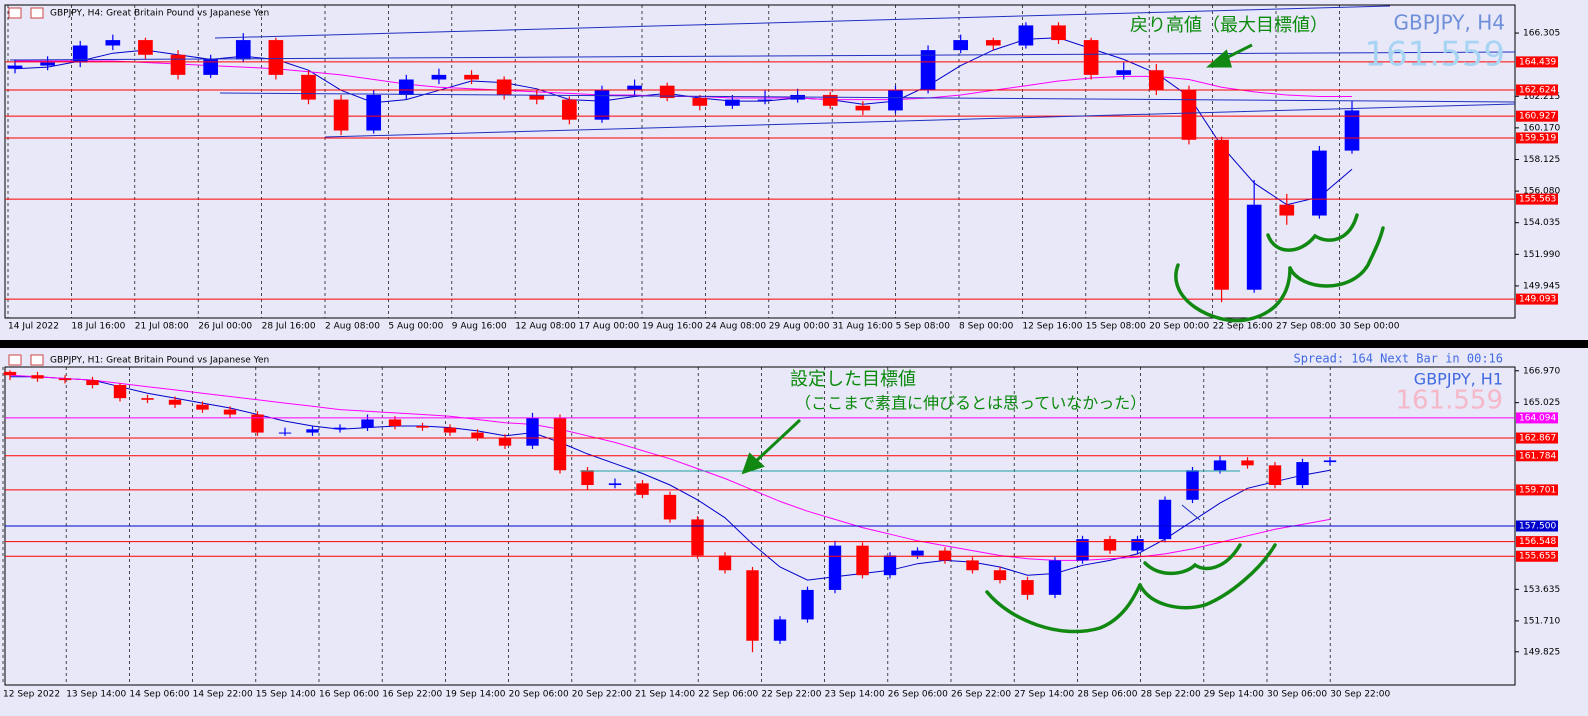  I want to click on price-label: 161.559, so click(1449, 401).